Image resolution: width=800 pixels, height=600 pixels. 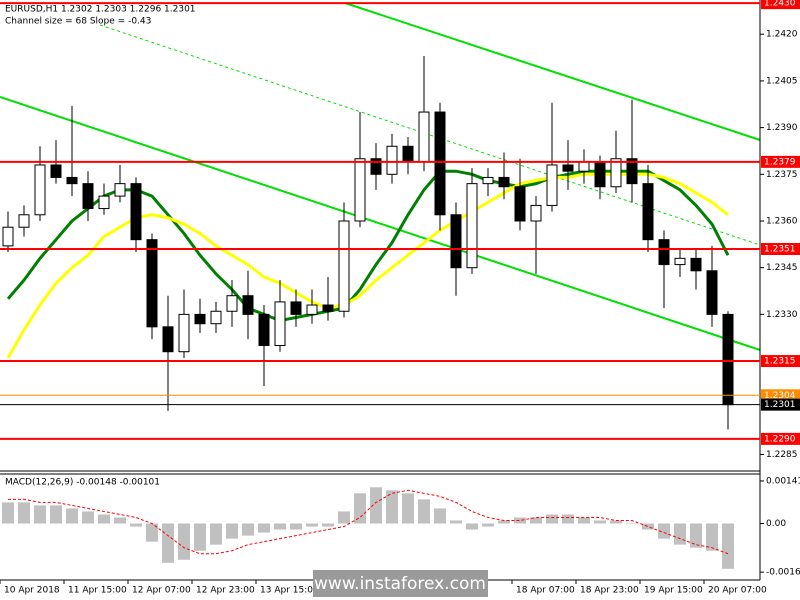 What do you see at coordinates (780, 4) in the screenshot?
I see `level-label: 1.2430` at bounding box center [780, 4].